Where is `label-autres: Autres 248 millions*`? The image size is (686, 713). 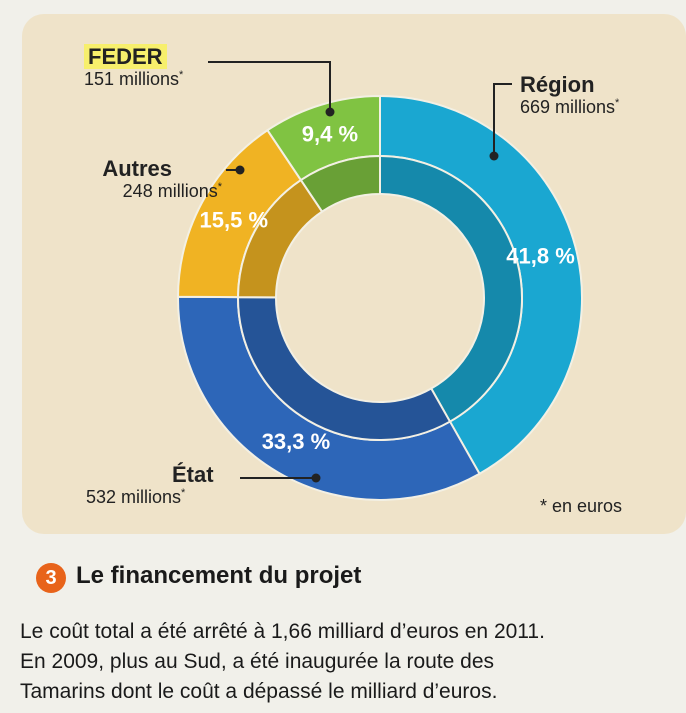
label-autres: Autres 248 millions* is located at coordinates (160, 179).